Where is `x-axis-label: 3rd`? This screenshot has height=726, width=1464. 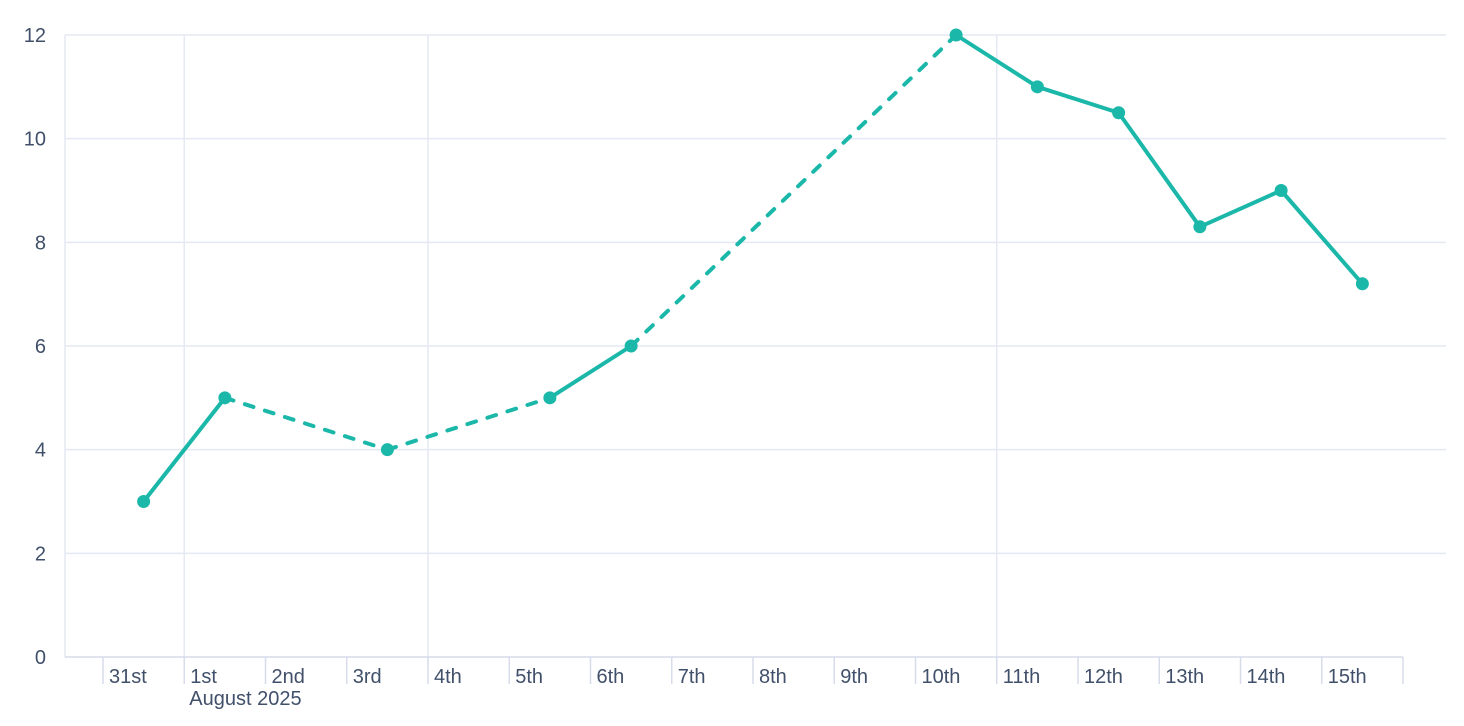
x-axis-label: 3rd is located at coordinates (367, 677).